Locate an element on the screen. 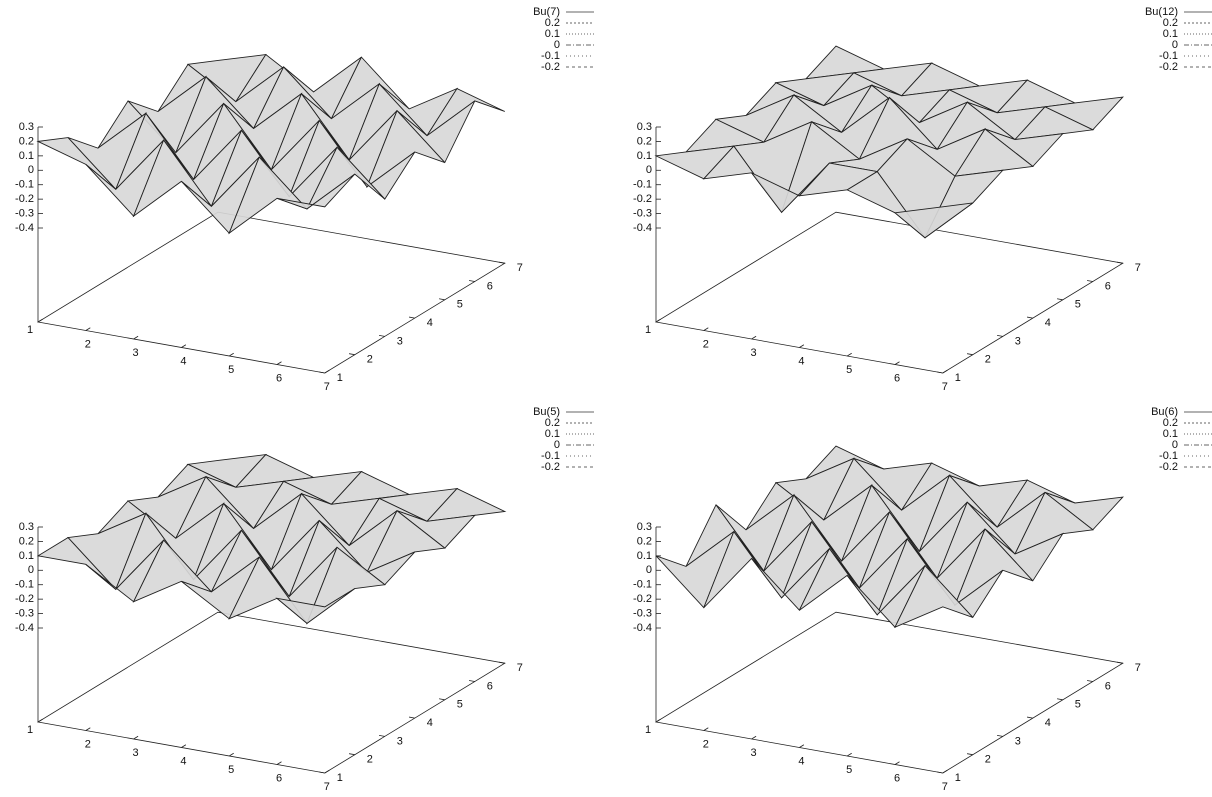 The height and width of the screenshot is (797, 1212). base-plane is located at coordinates (271, 692).